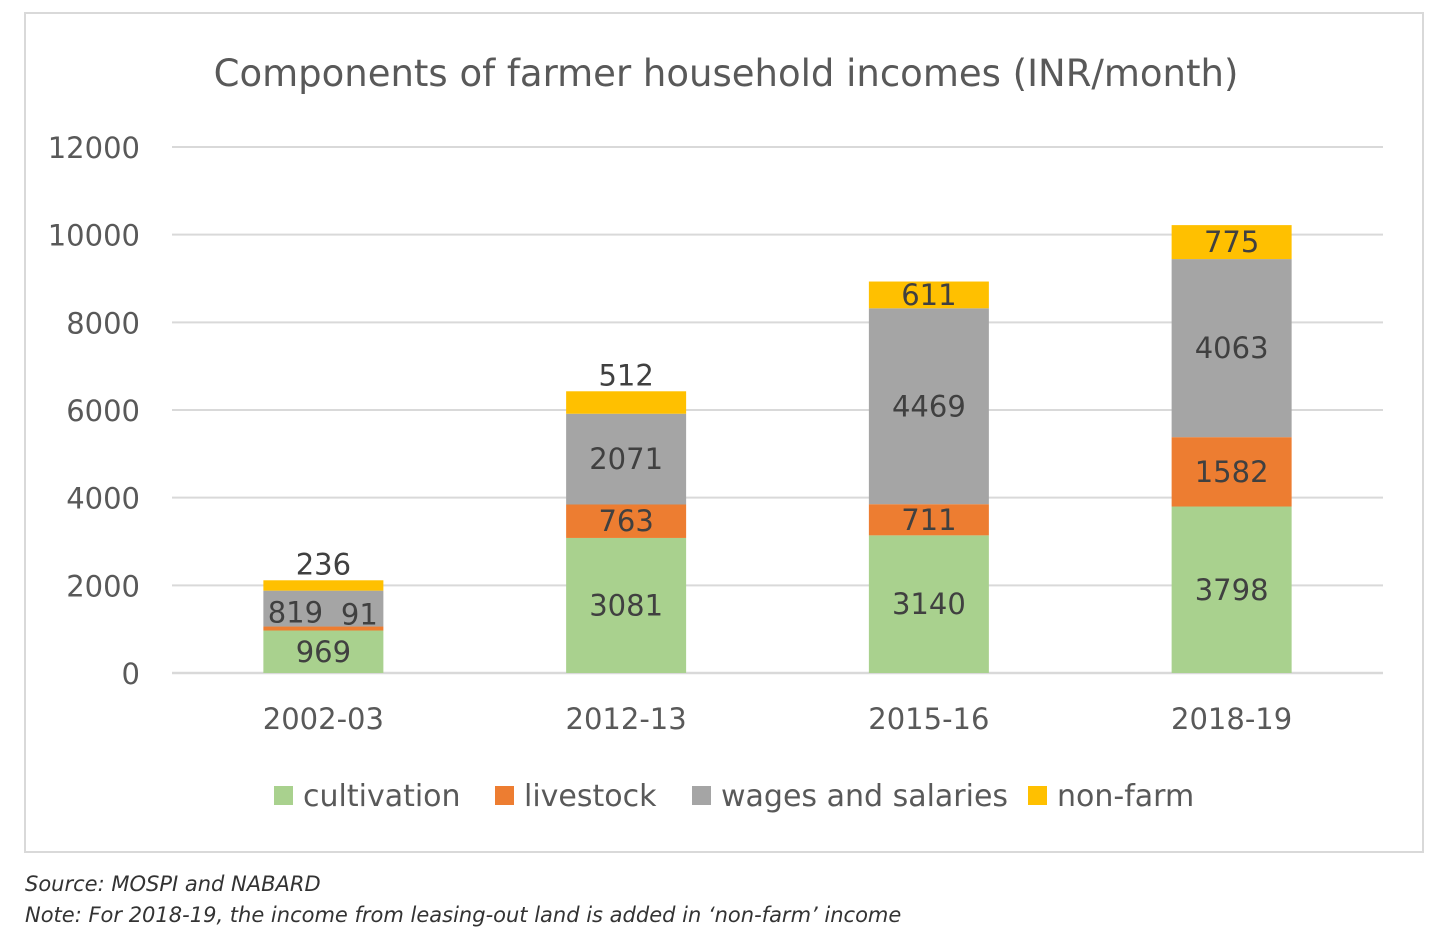 The image size is (1456, 931). I want to click on data-label: 4469, so click(929, 406).